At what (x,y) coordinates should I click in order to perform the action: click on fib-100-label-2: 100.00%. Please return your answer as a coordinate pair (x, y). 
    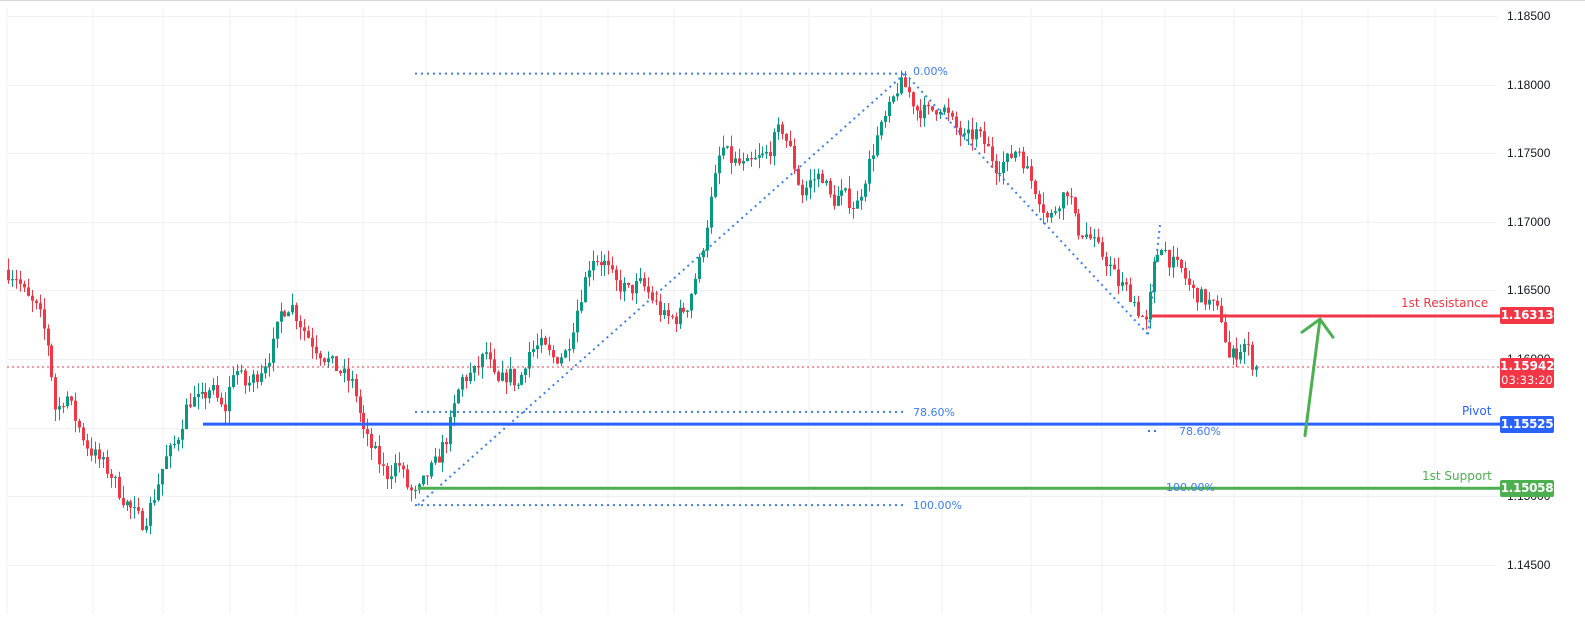
    Looking at the image, I should click on (1190, 487).